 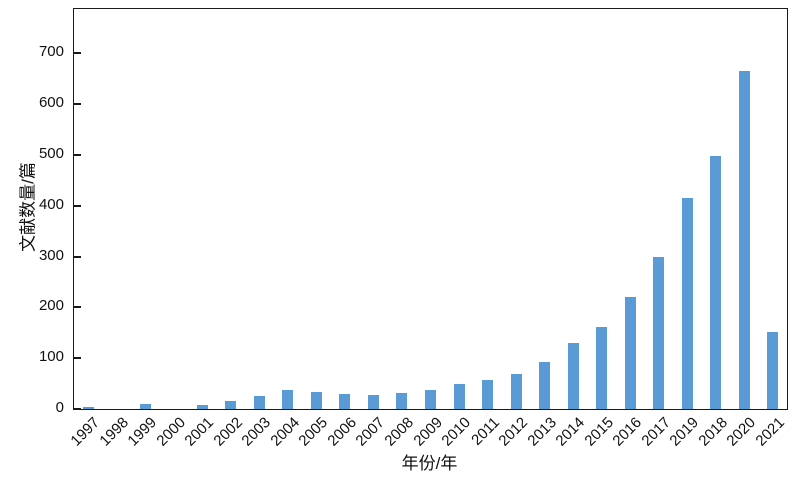 I want to click on x-tick-label-2008: 2008, so click(x=399, y=432).